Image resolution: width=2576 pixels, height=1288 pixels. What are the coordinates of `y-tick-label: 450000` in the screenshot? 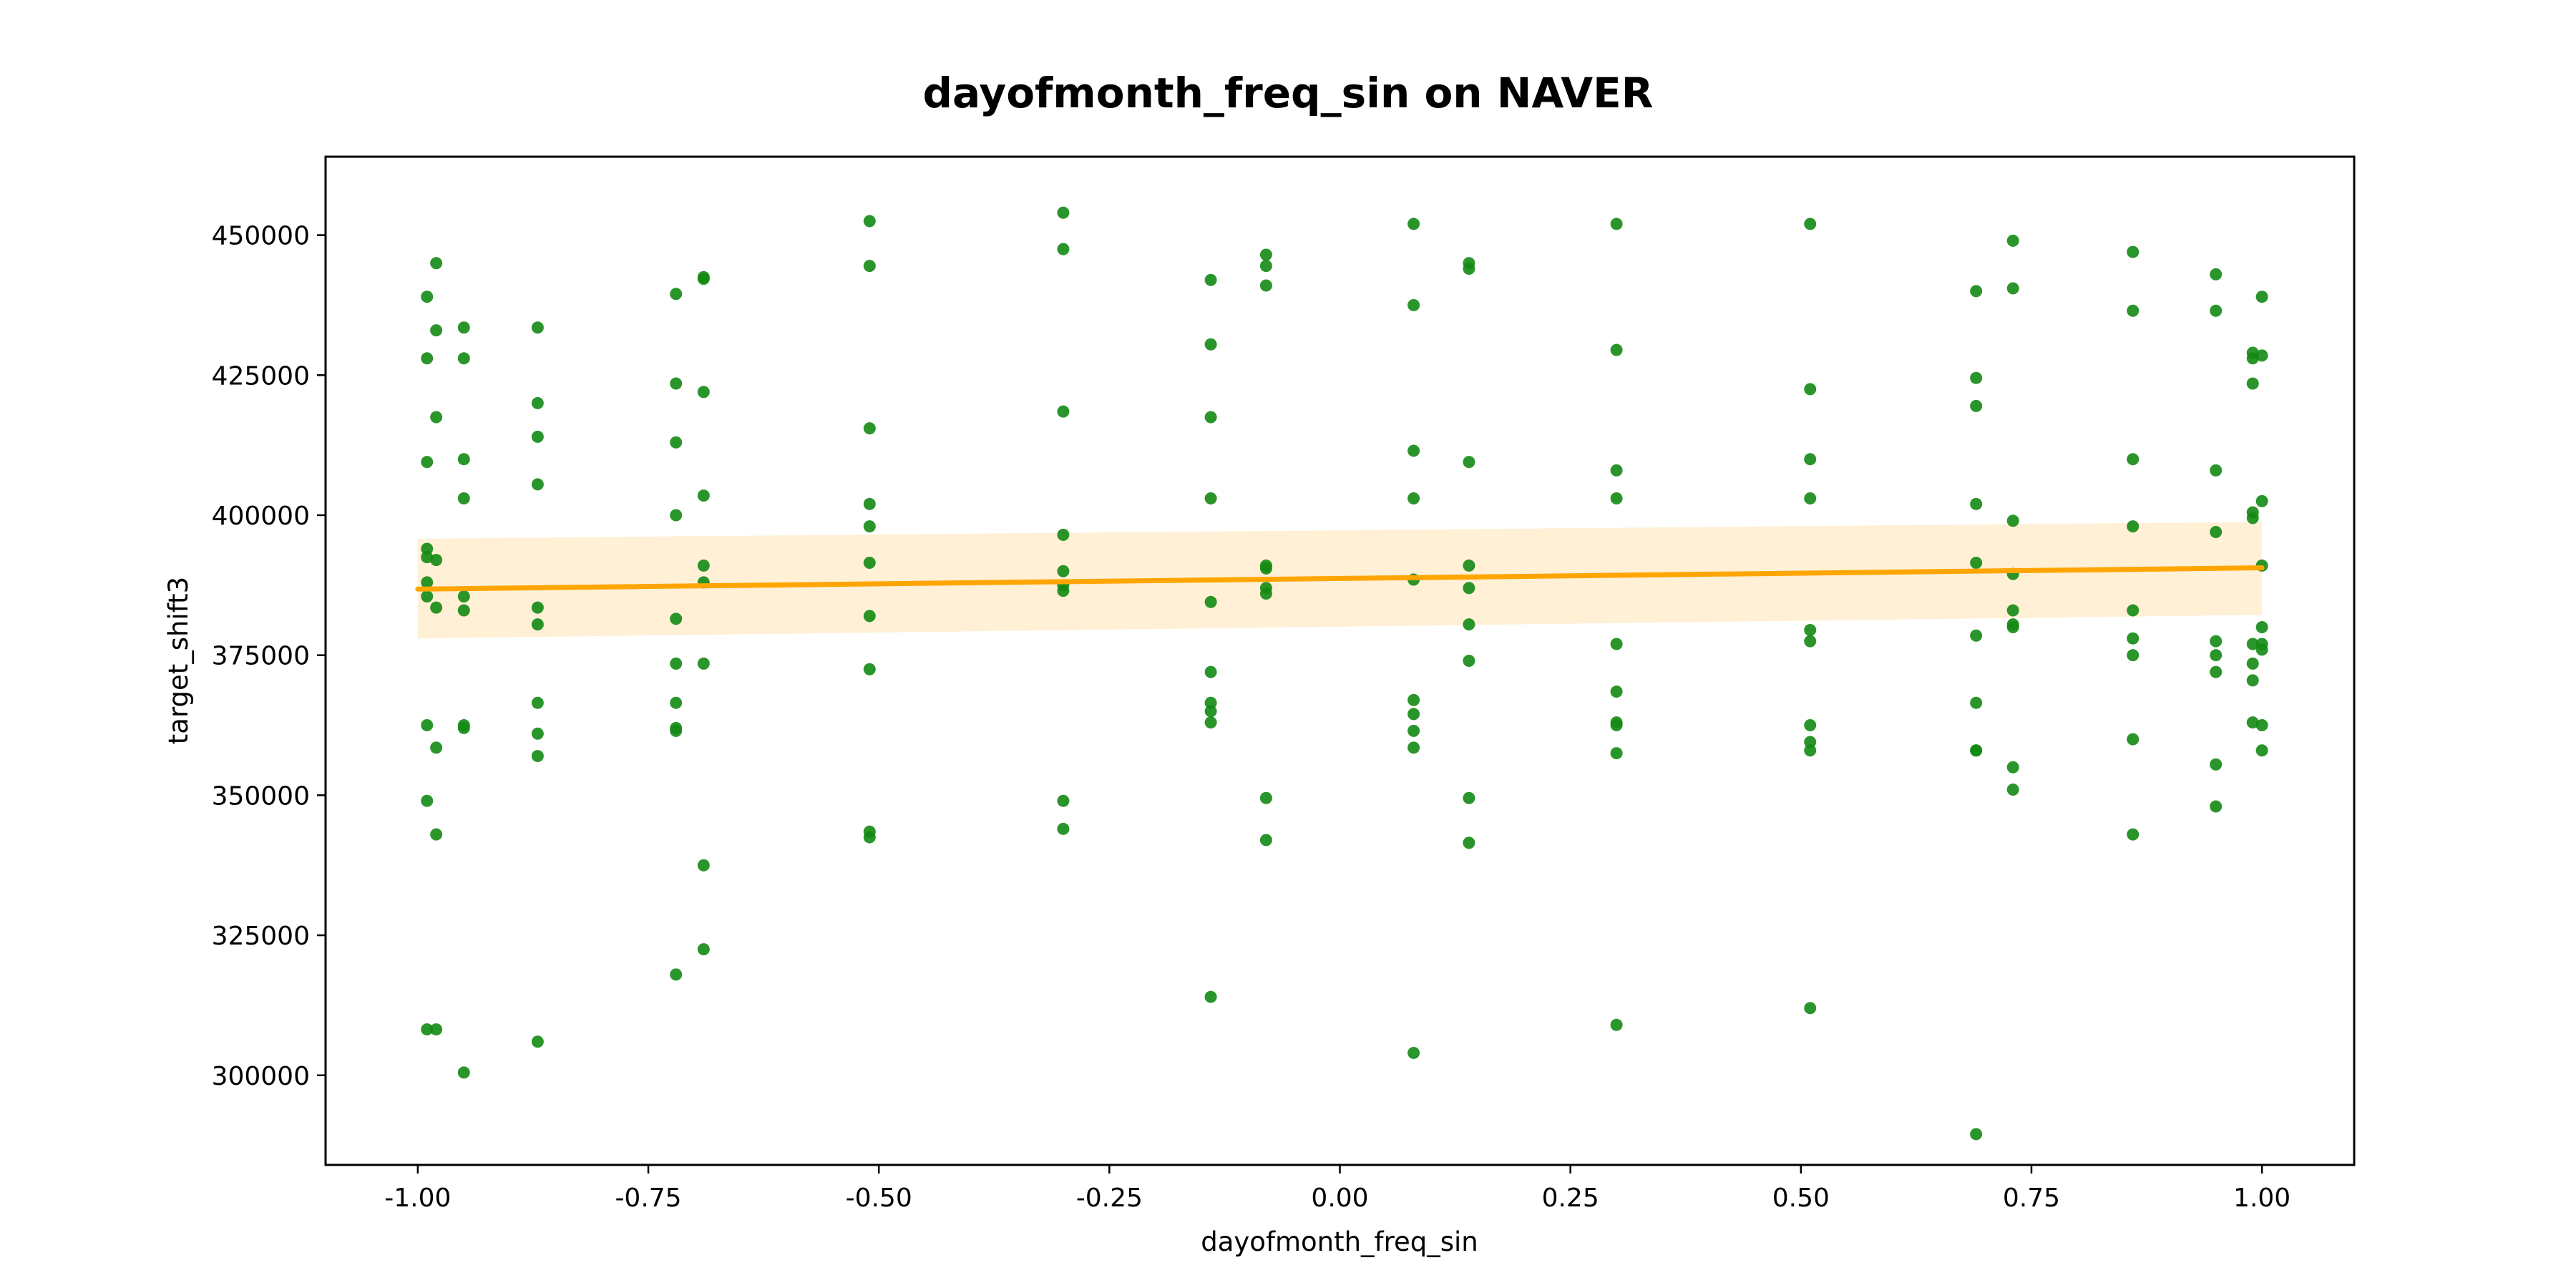 It's located at (261, 236).